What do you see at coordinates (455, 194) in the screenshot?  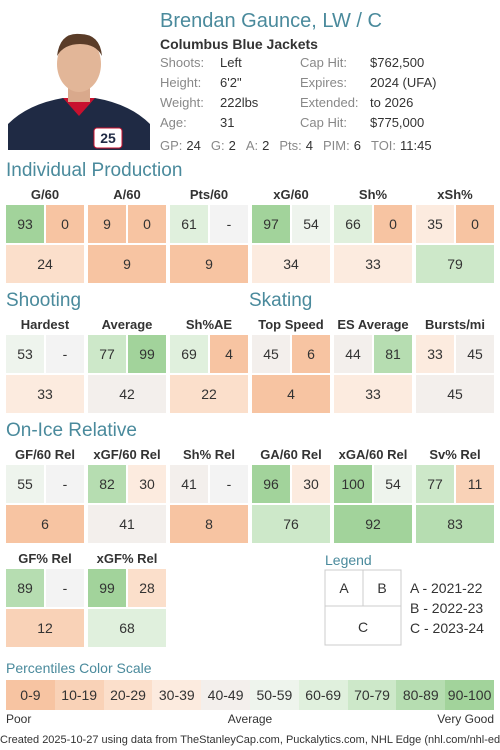 I see `metric-label: xSh%` at bounding box center [455, 194].